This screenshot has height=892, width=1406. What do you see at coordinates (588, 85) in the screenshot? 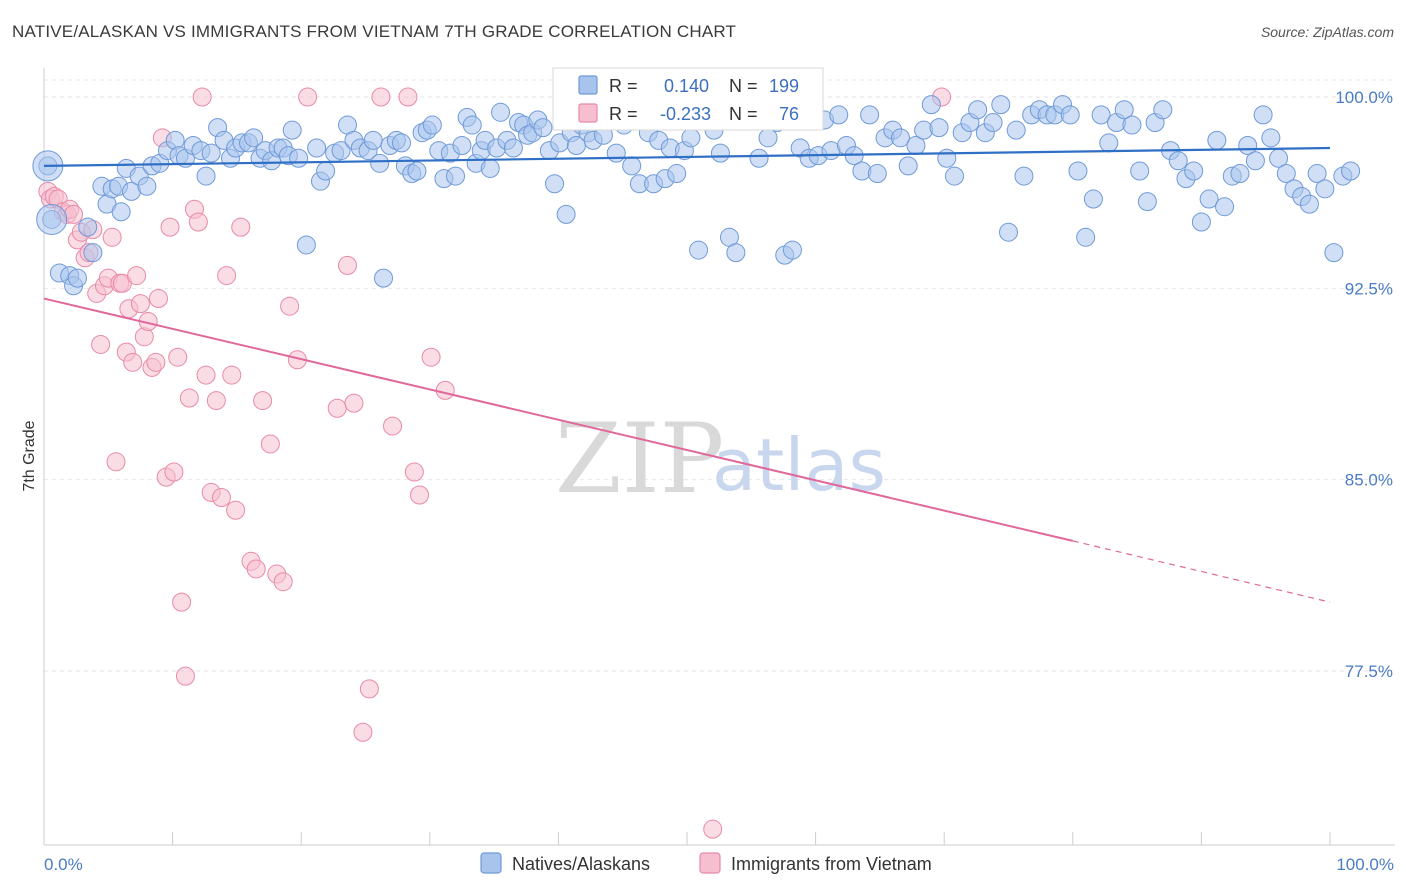
I see `stats-swatch-natives` at bounding box center [588, 85].